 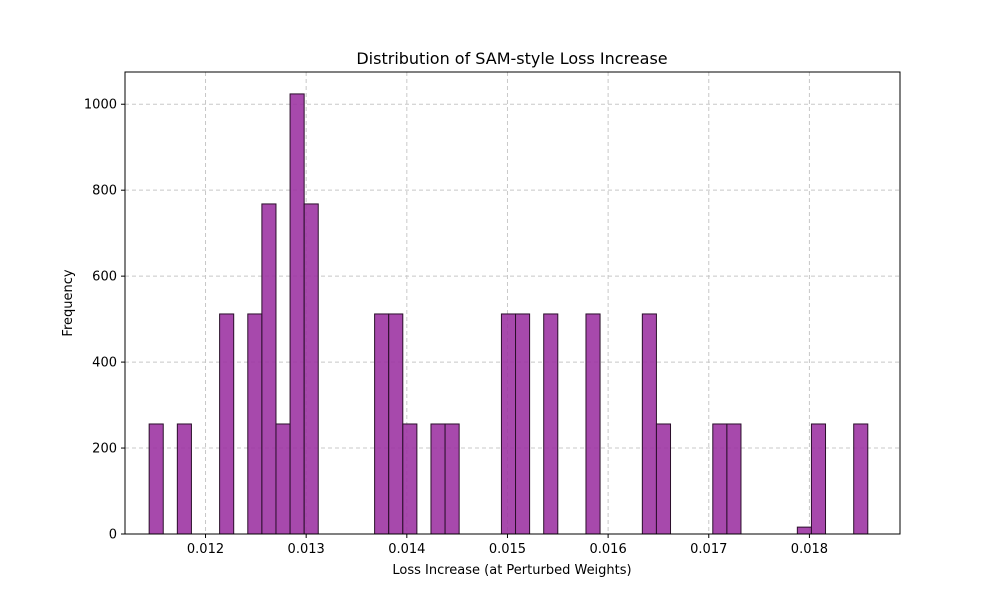 I want to click on x-tick-label: 0.012, so click(x=205, y=549).